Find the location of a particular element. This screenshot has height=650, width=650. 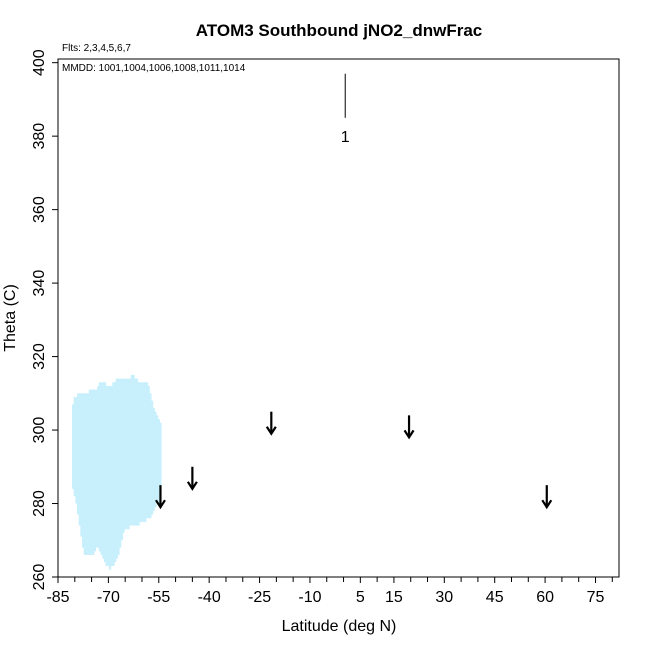

x-tick-label: -85 is located at coordinates (57, 597).